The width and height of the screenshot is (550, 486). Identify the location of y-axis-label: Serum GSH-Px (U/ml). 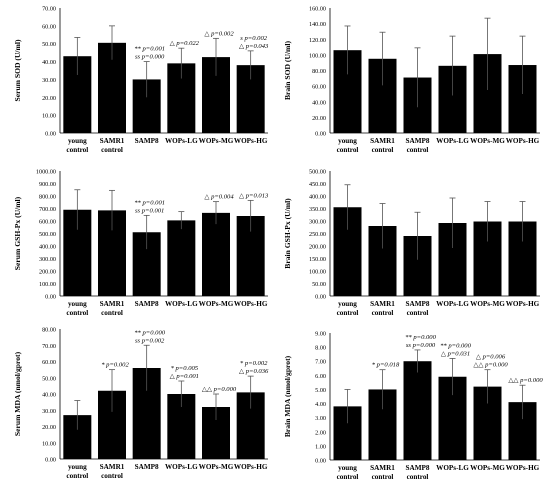
(17, 233).